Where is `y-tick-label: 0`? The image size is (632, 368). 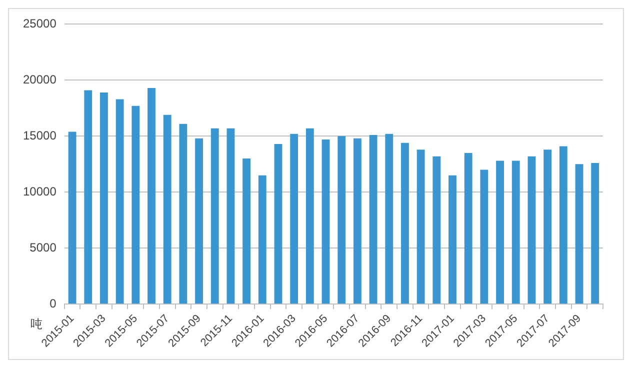
y-tick-label: 0 is located at coordinates (53, 303).